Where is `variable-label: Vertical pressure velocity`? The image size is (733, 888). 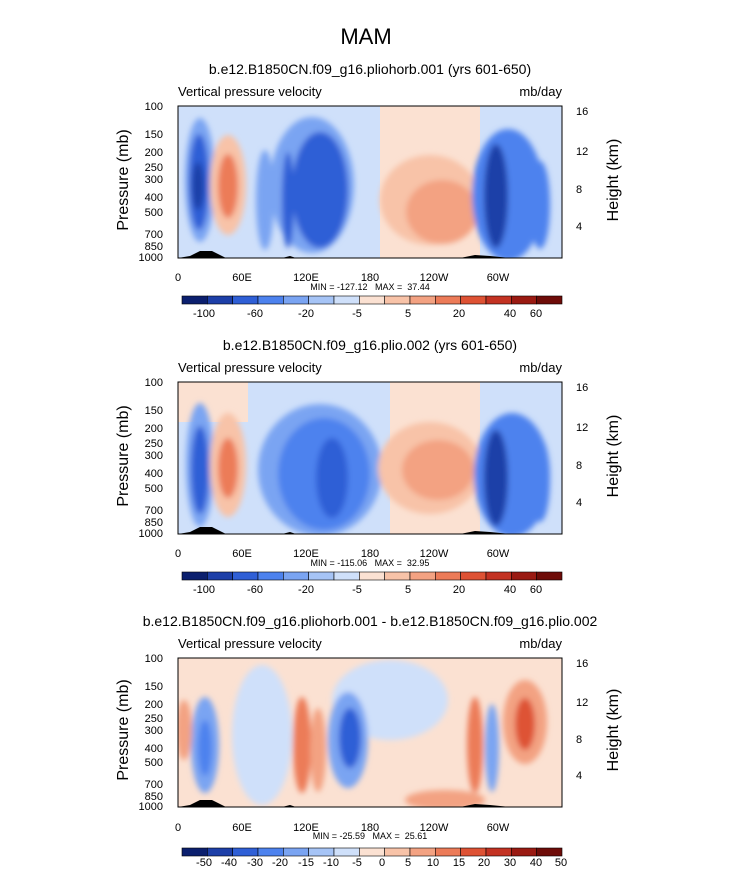 variable-label: Vertical pressure velocity is located at coordinates (250, 91).